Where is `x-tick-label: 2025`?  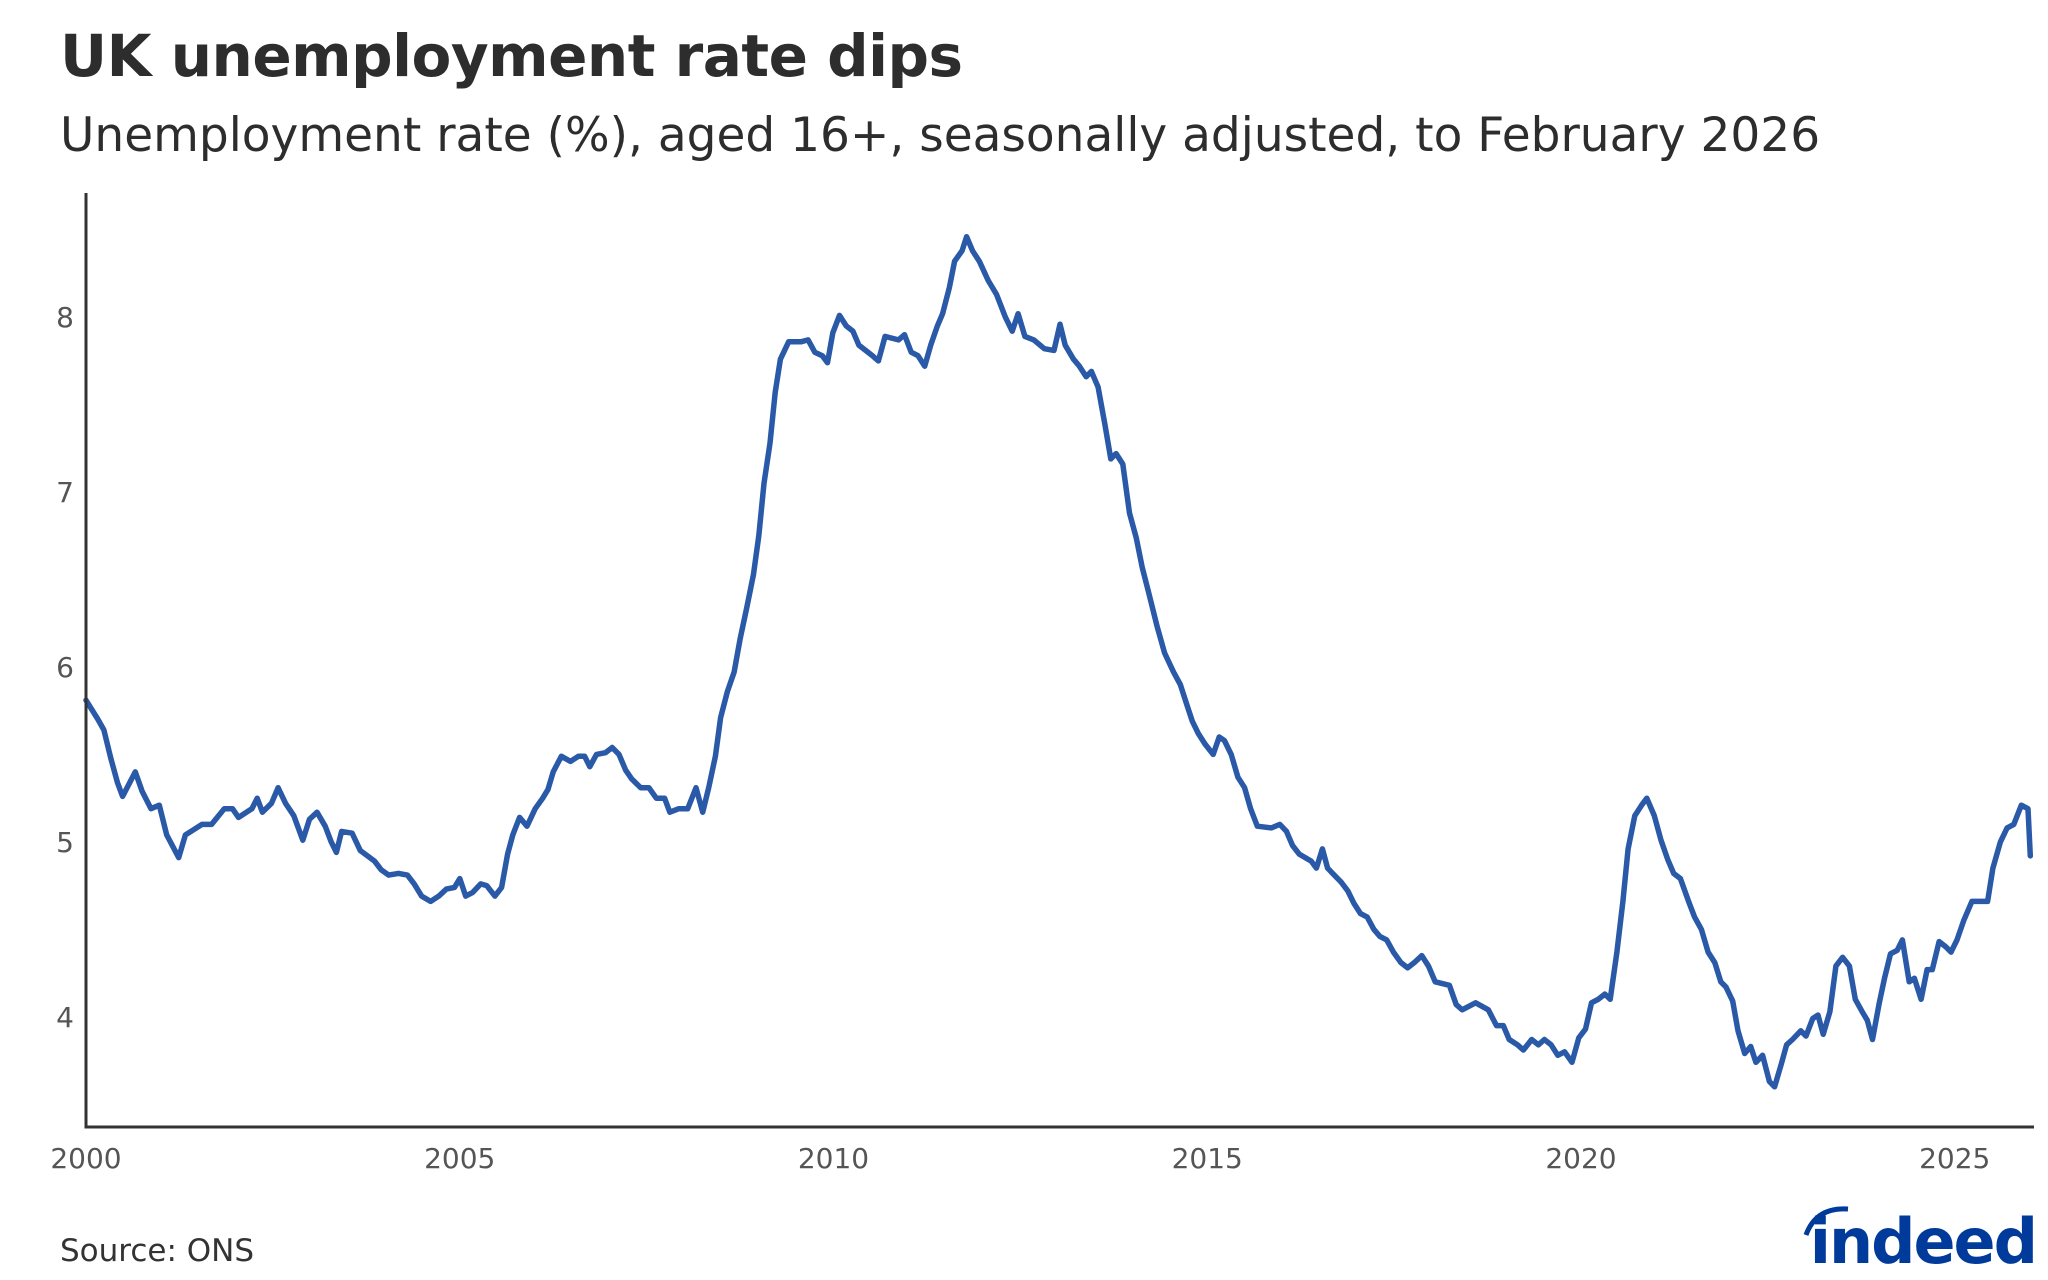 x-tick-label: 2025 is located at coordinates (1954, 1158).